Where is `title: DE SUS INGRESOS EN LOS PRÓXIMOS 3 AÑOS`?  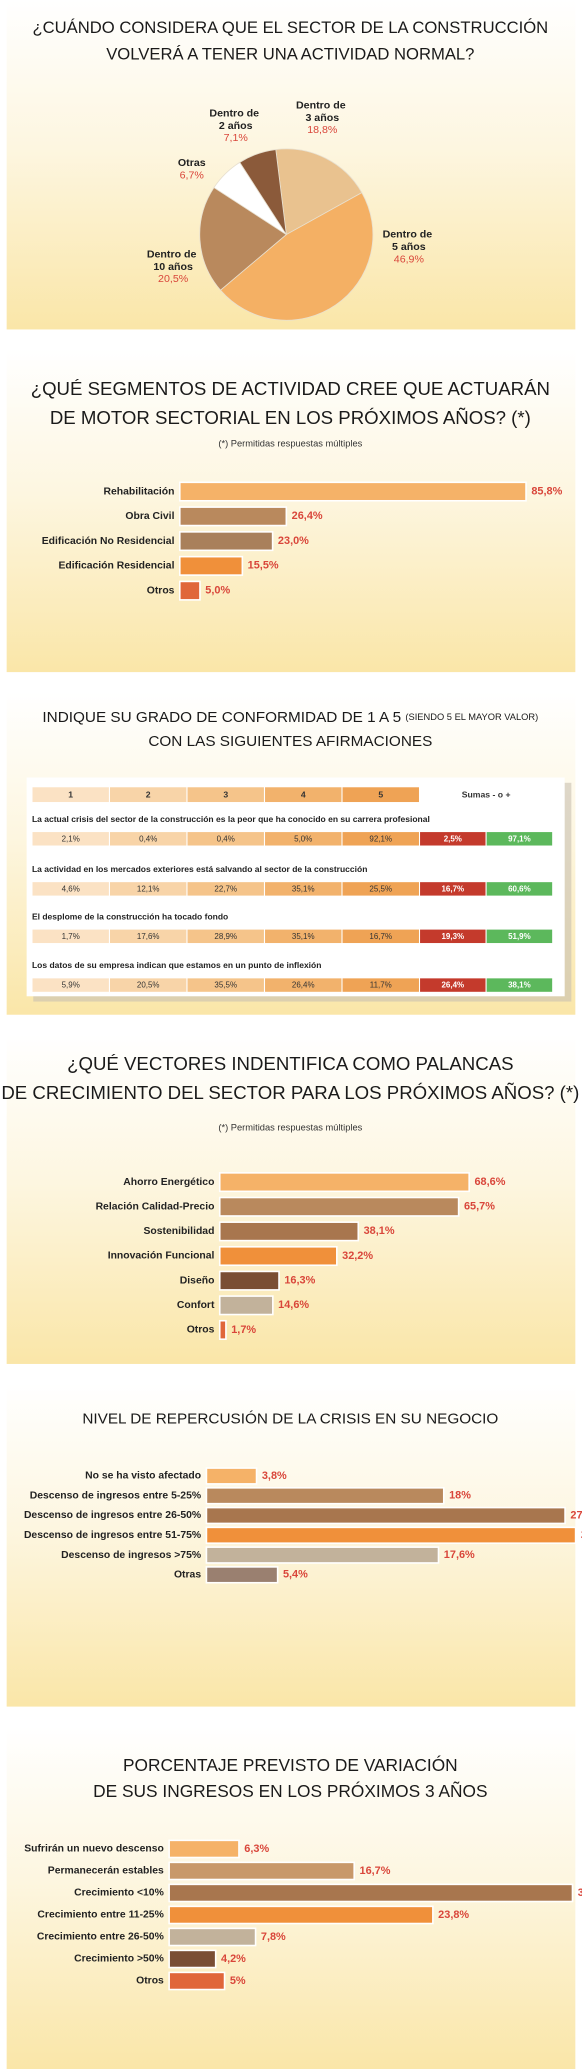
title: DE SUS INGRESOS EN LOS PRÓXIMOS 3 AÑOS is located at coordinates (290, 1791).